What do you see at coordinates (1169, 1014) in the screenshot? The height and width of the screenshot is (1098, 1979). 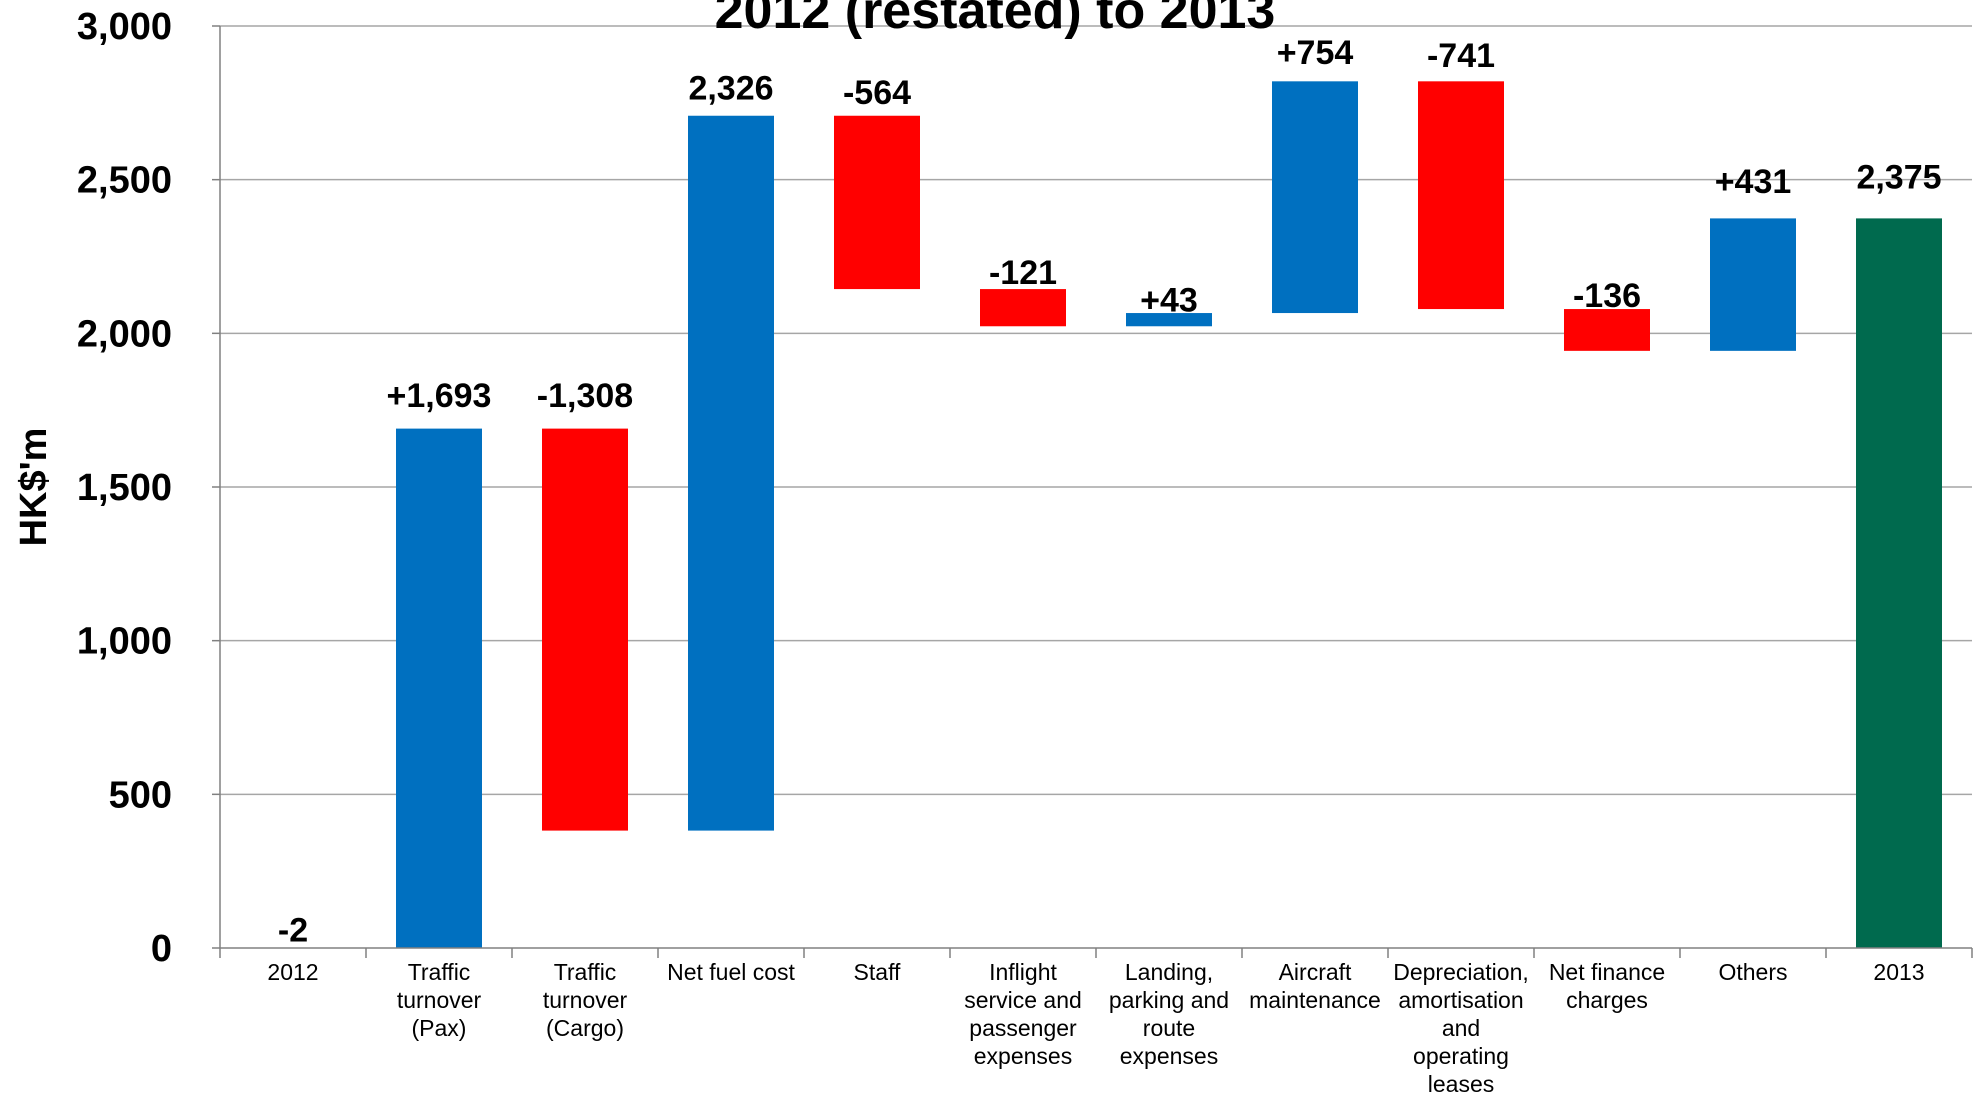 I see `x-tick-label: Landing, parking and route expenses` at bounding box center [1169, 1014].